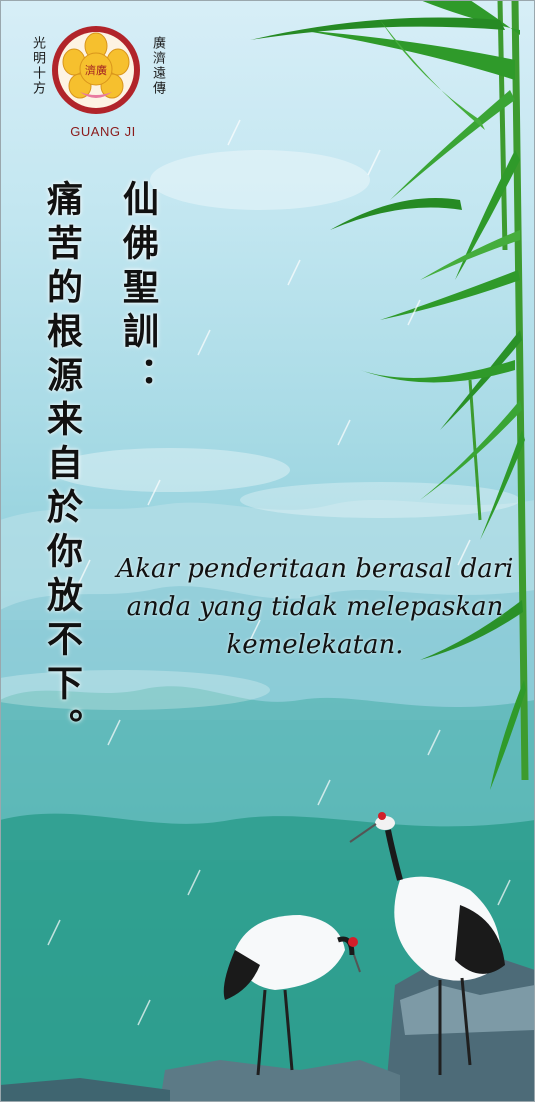 Image resolution: width=535 pixels, height=1102 pixels. Describe the element at coordinates (37, 66) in the screenshot. I see `left-motto: 光明十方` at that location.